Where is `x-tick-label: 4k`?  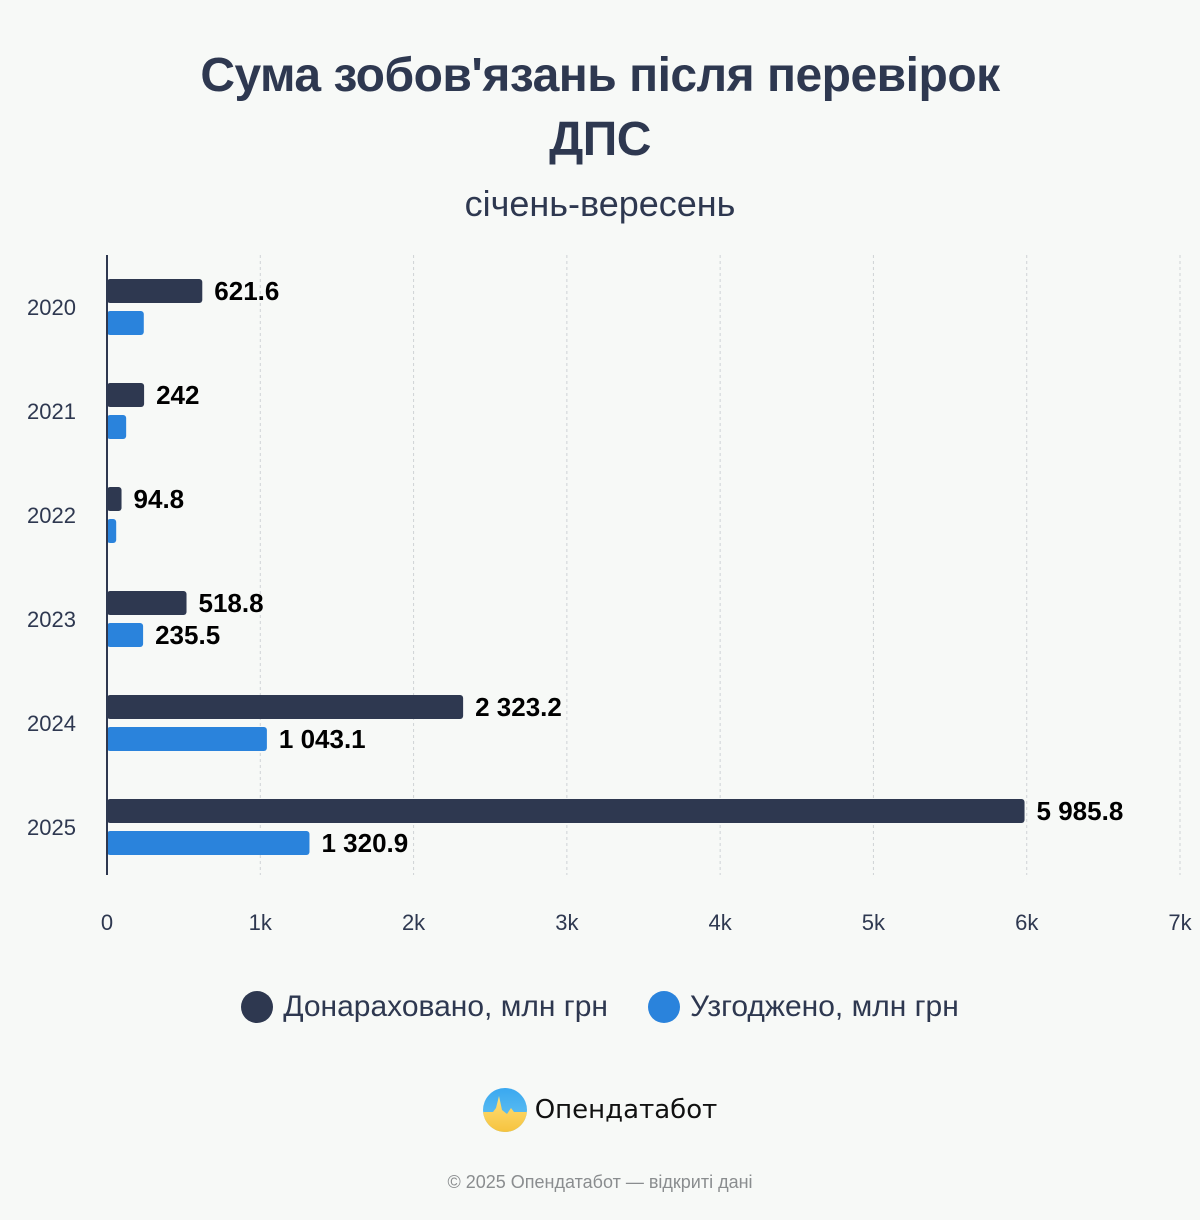 x-tick-label: 4k is located at coordinates (721, 922).